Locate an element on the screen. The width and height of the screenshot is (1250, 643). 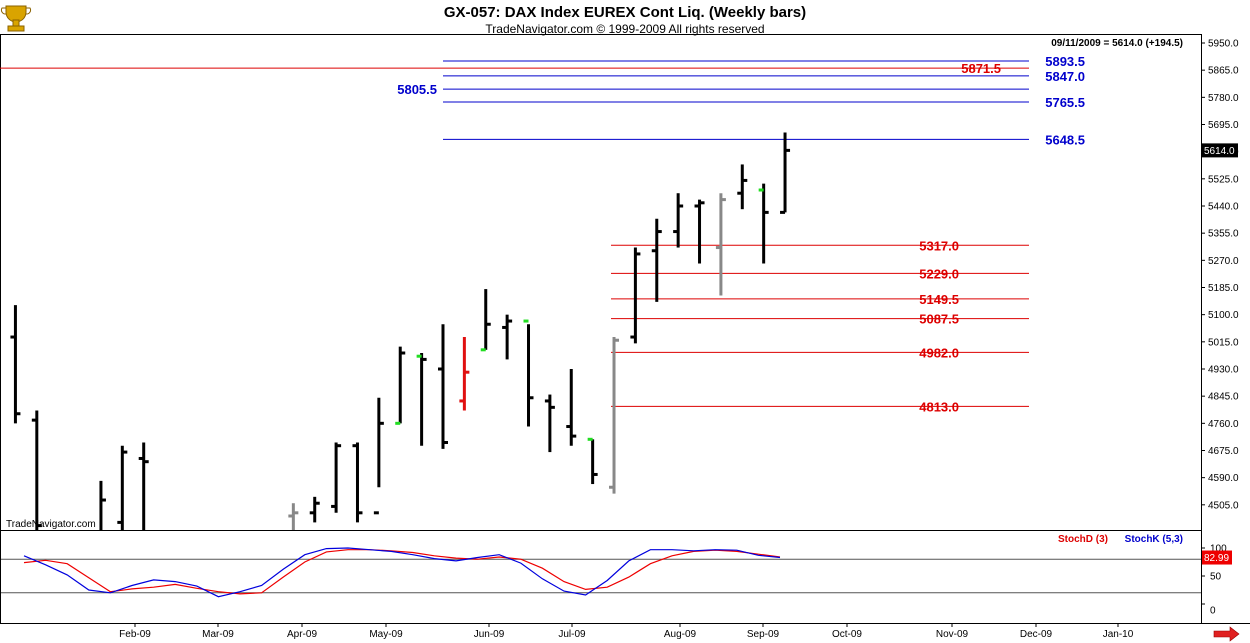
x-tick-label: Mar-09 is located at coordinates (218, 634).